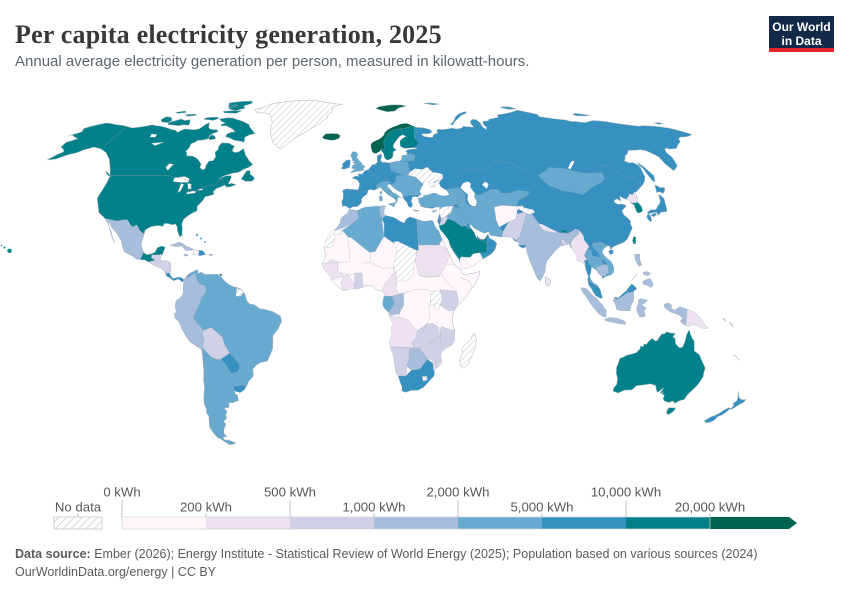  Describe the element at coordinates (78, 507) in the screenshot. I see `svg-text: No data` at that location.